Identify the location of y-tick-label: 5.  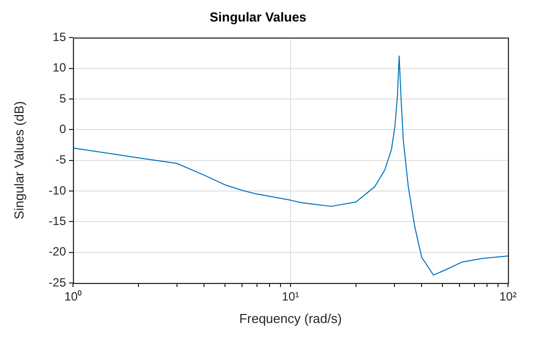
(62, 98).